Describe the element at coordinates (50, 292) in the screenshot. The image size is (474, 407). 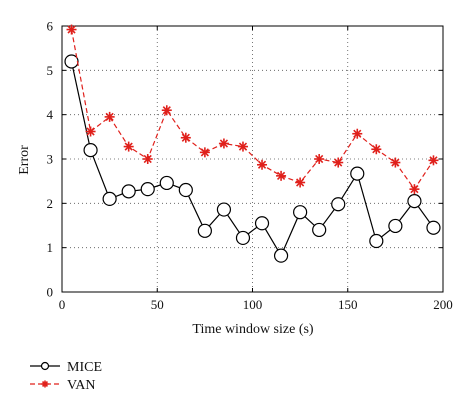
I see `y-tick-label: 0` at that location.